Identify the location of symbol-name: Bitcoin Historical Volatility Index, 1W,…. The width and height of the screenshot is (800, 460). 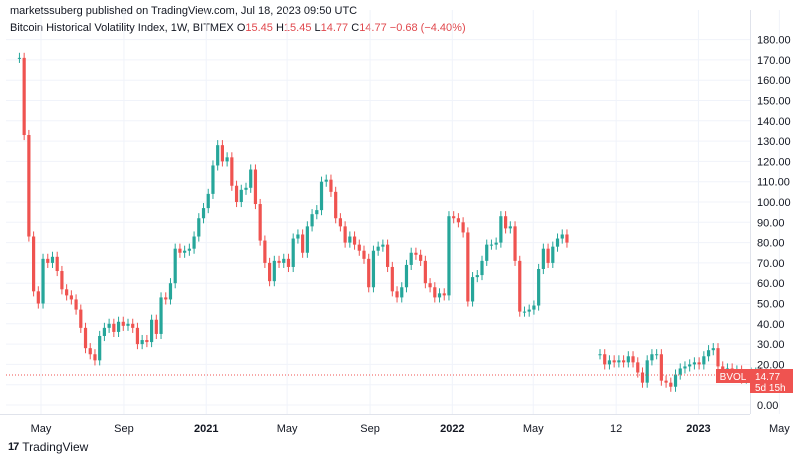
(122, 28).